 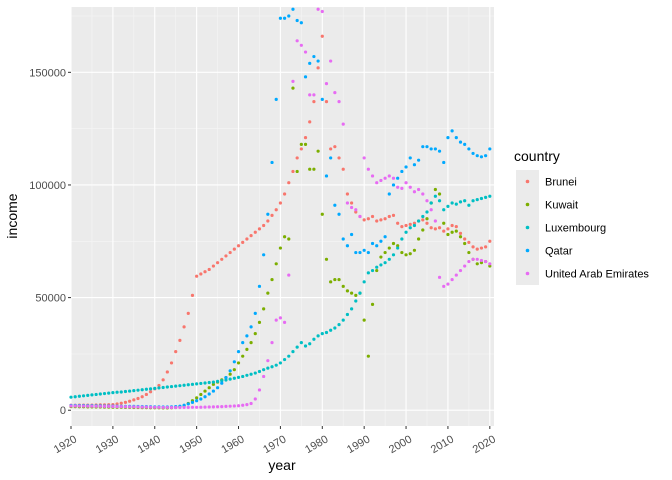 What do you see at coordinates (274, 444) in the screenshot?
I see `x-tick-label: 1970` at bounding box center [274, 444].